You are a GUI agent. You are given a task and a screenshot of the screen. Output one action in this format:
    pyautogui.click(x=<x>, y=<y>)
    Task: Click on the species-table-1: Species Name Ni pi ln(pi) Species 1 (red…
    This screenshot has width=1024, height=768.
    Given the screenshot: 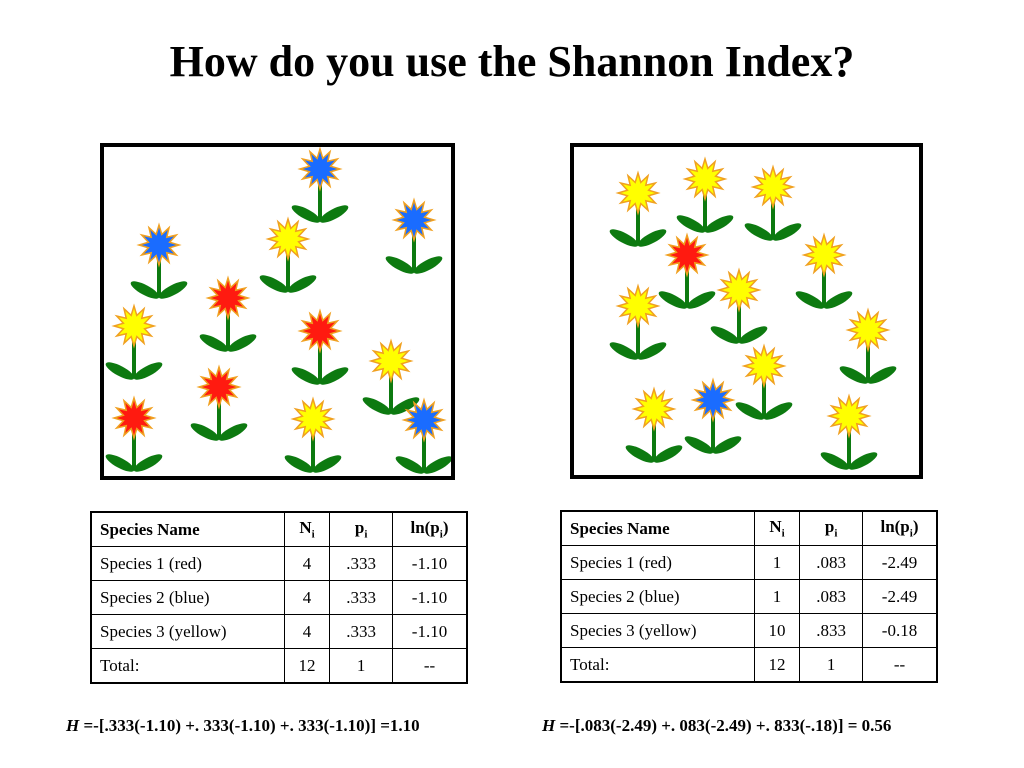 What is the action you would take?
    pyautogui.click(x=279, y=597)
    